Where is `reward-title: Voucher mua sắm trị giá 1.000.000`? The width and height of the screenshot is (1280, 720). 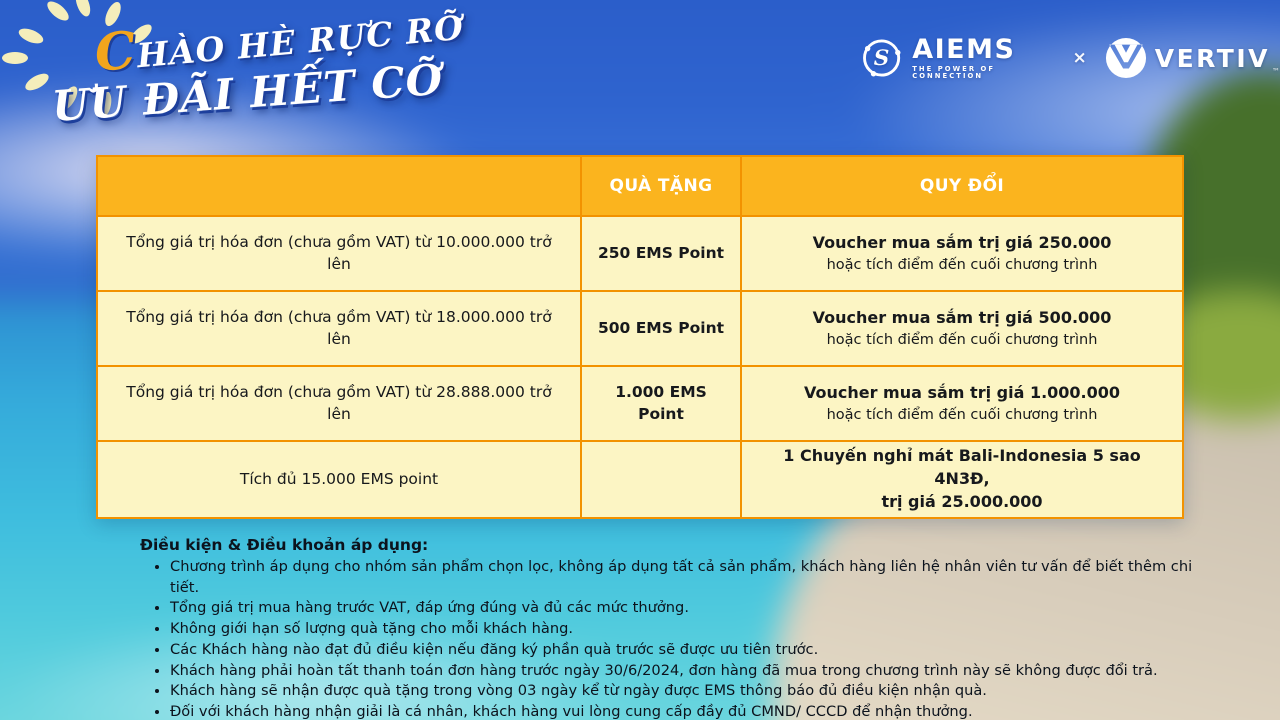 reward-title: Voucher mua sắm trị giá 1.000.000 is located at coordinates (962, 392).